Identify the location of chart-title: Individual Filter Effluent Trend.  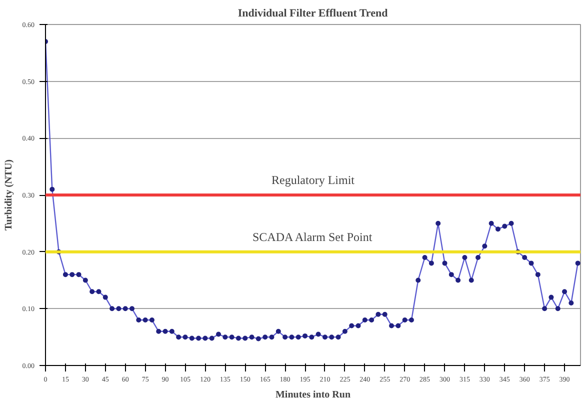
(313, 14).